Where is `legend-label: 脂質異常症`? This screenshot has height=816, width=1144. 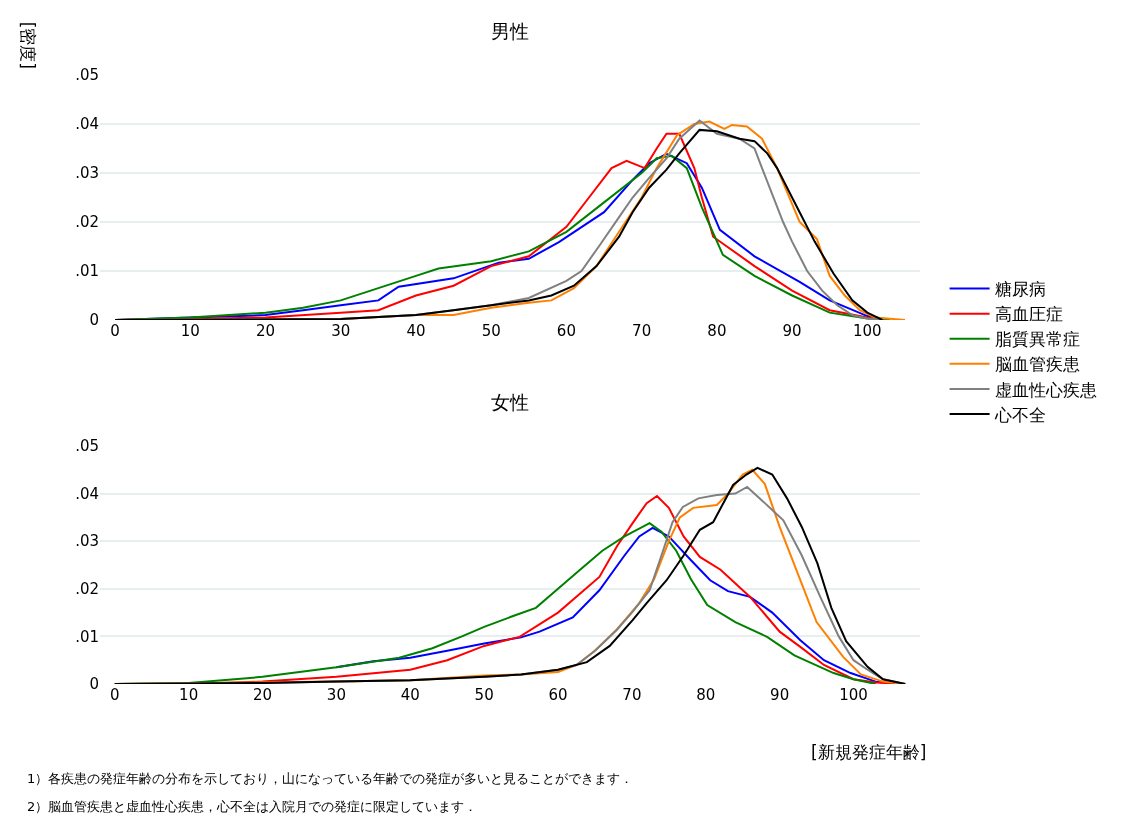
legend-label: 脂質異常症 is located at coordinates (1037, 339).